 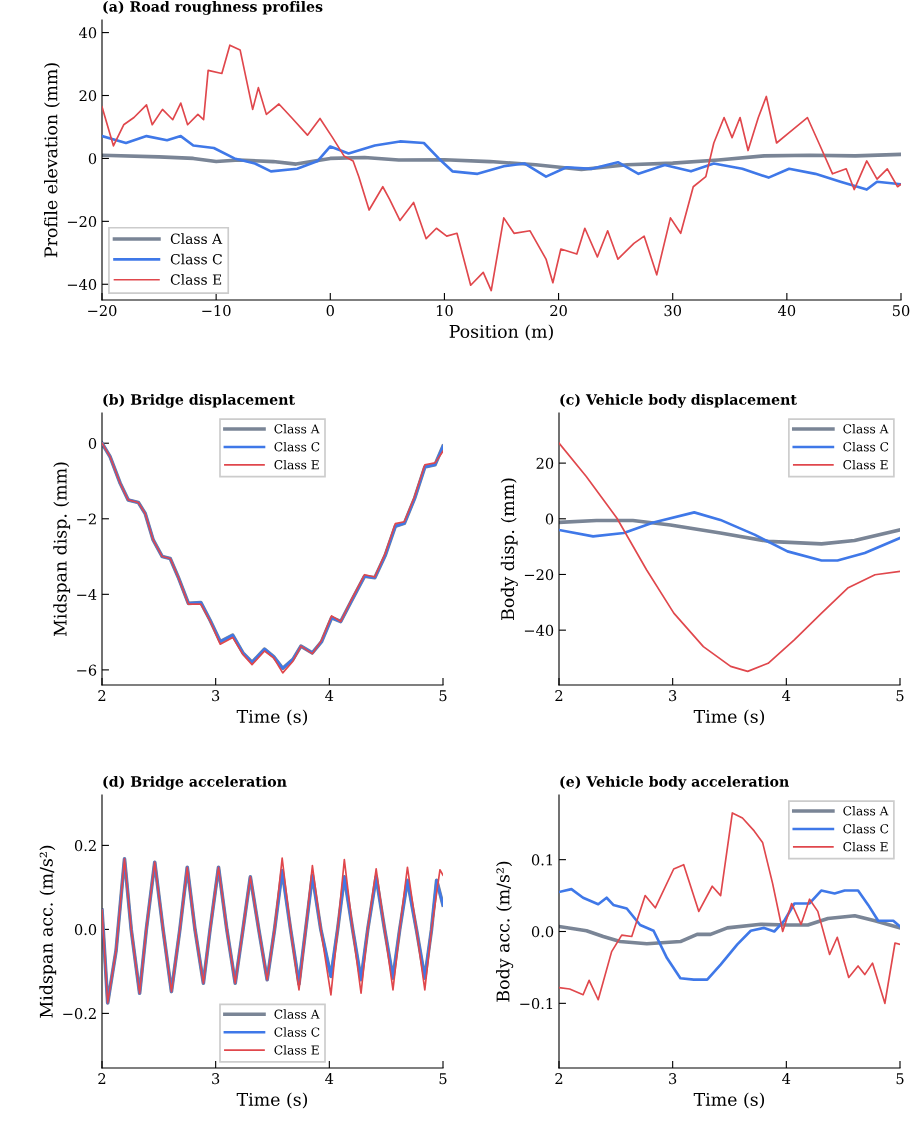 What do you see at coordinates (501, 332) in the screenshot?
I see `x-axis-title: Position (m)` at bounding box center [501, 332].